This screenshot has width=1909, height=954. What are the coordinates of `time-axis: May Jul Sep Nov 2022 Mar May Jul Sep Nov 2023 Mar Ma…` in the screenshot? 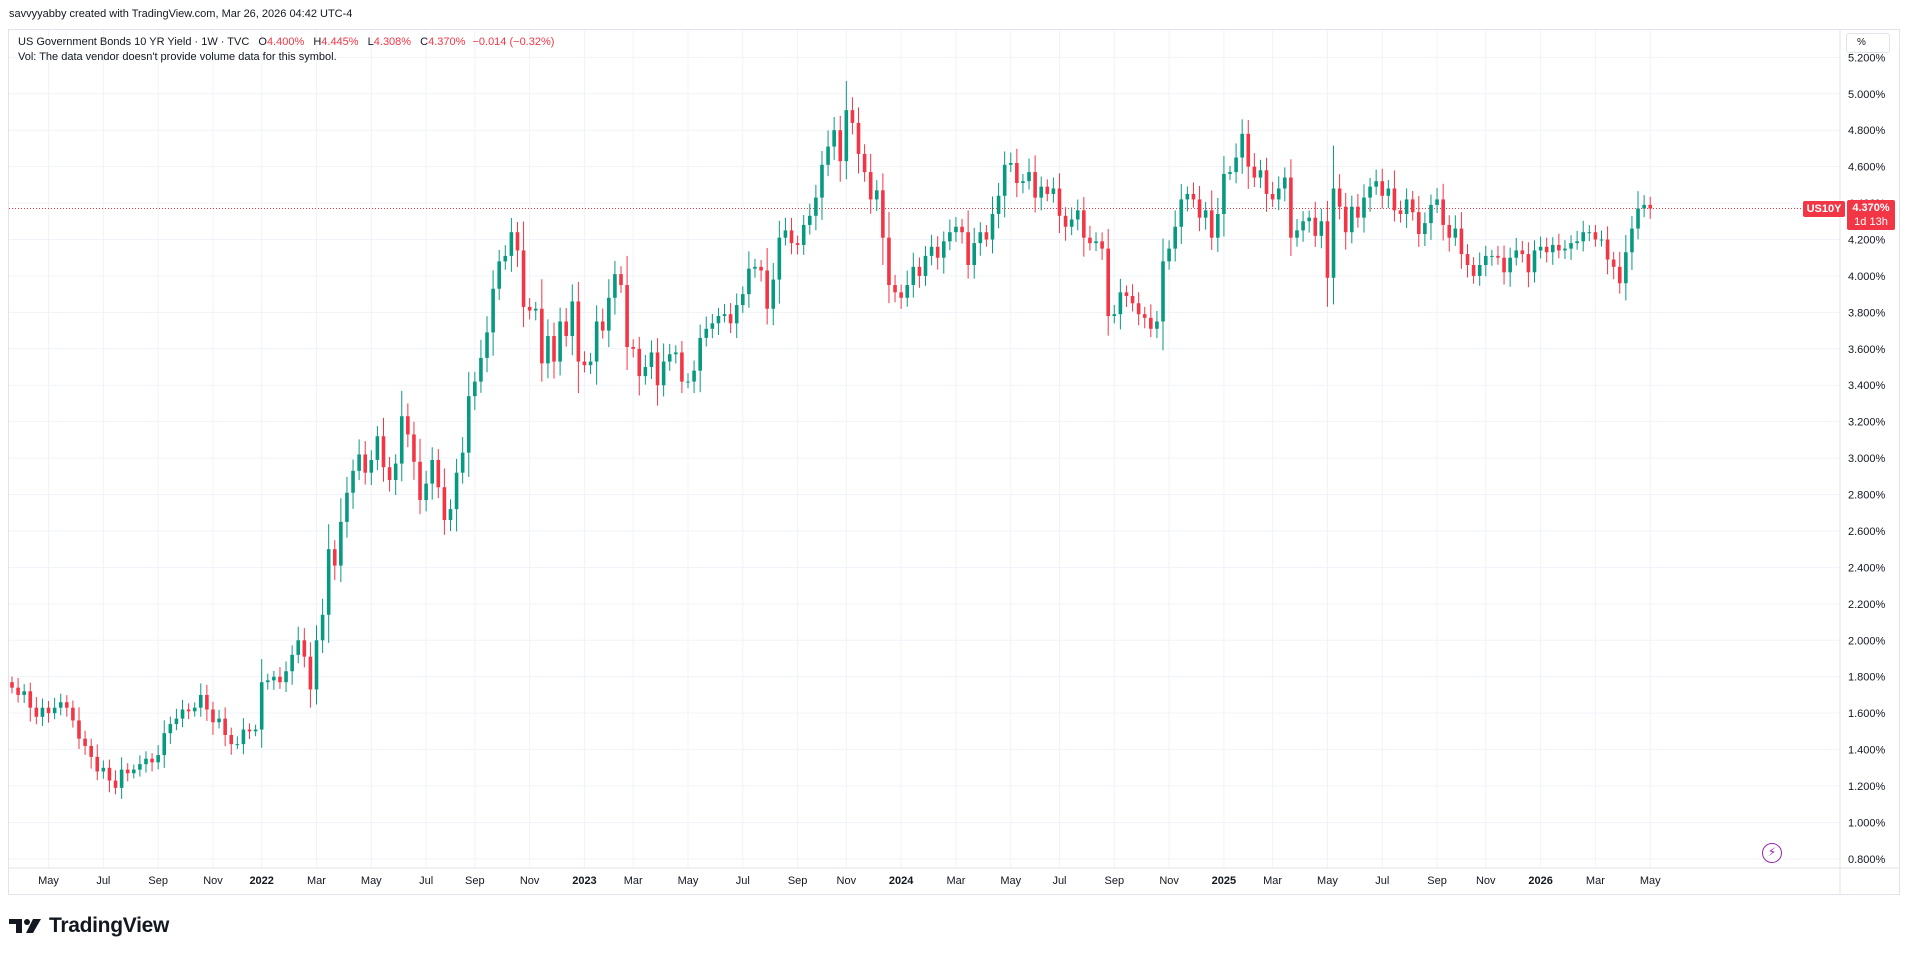 It's located at (954, 877).